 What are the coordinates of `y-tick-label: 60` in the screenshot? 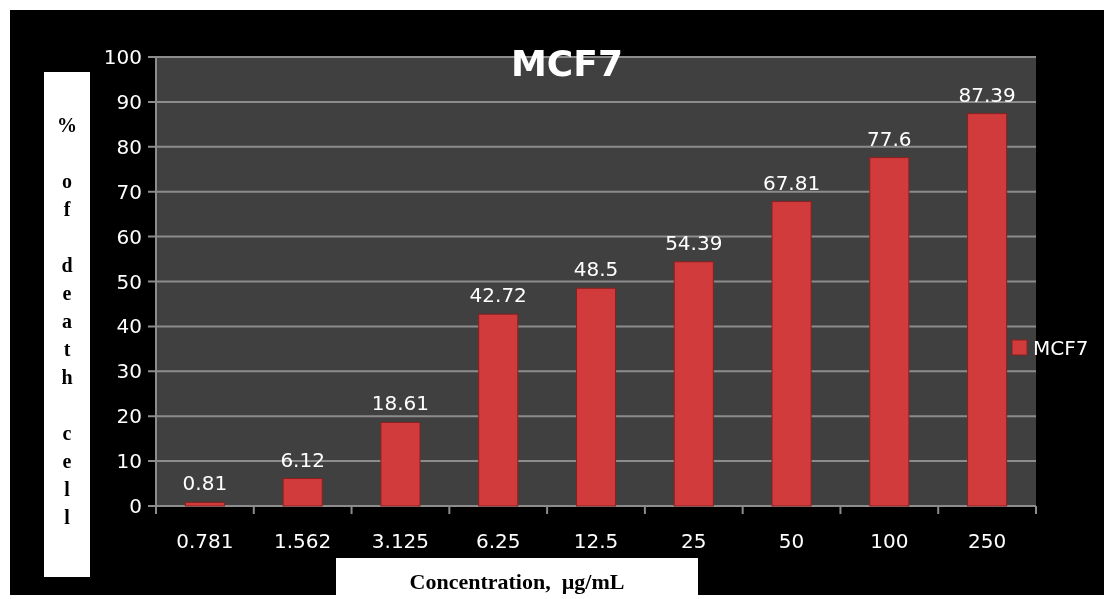 It's located at (129, 236).